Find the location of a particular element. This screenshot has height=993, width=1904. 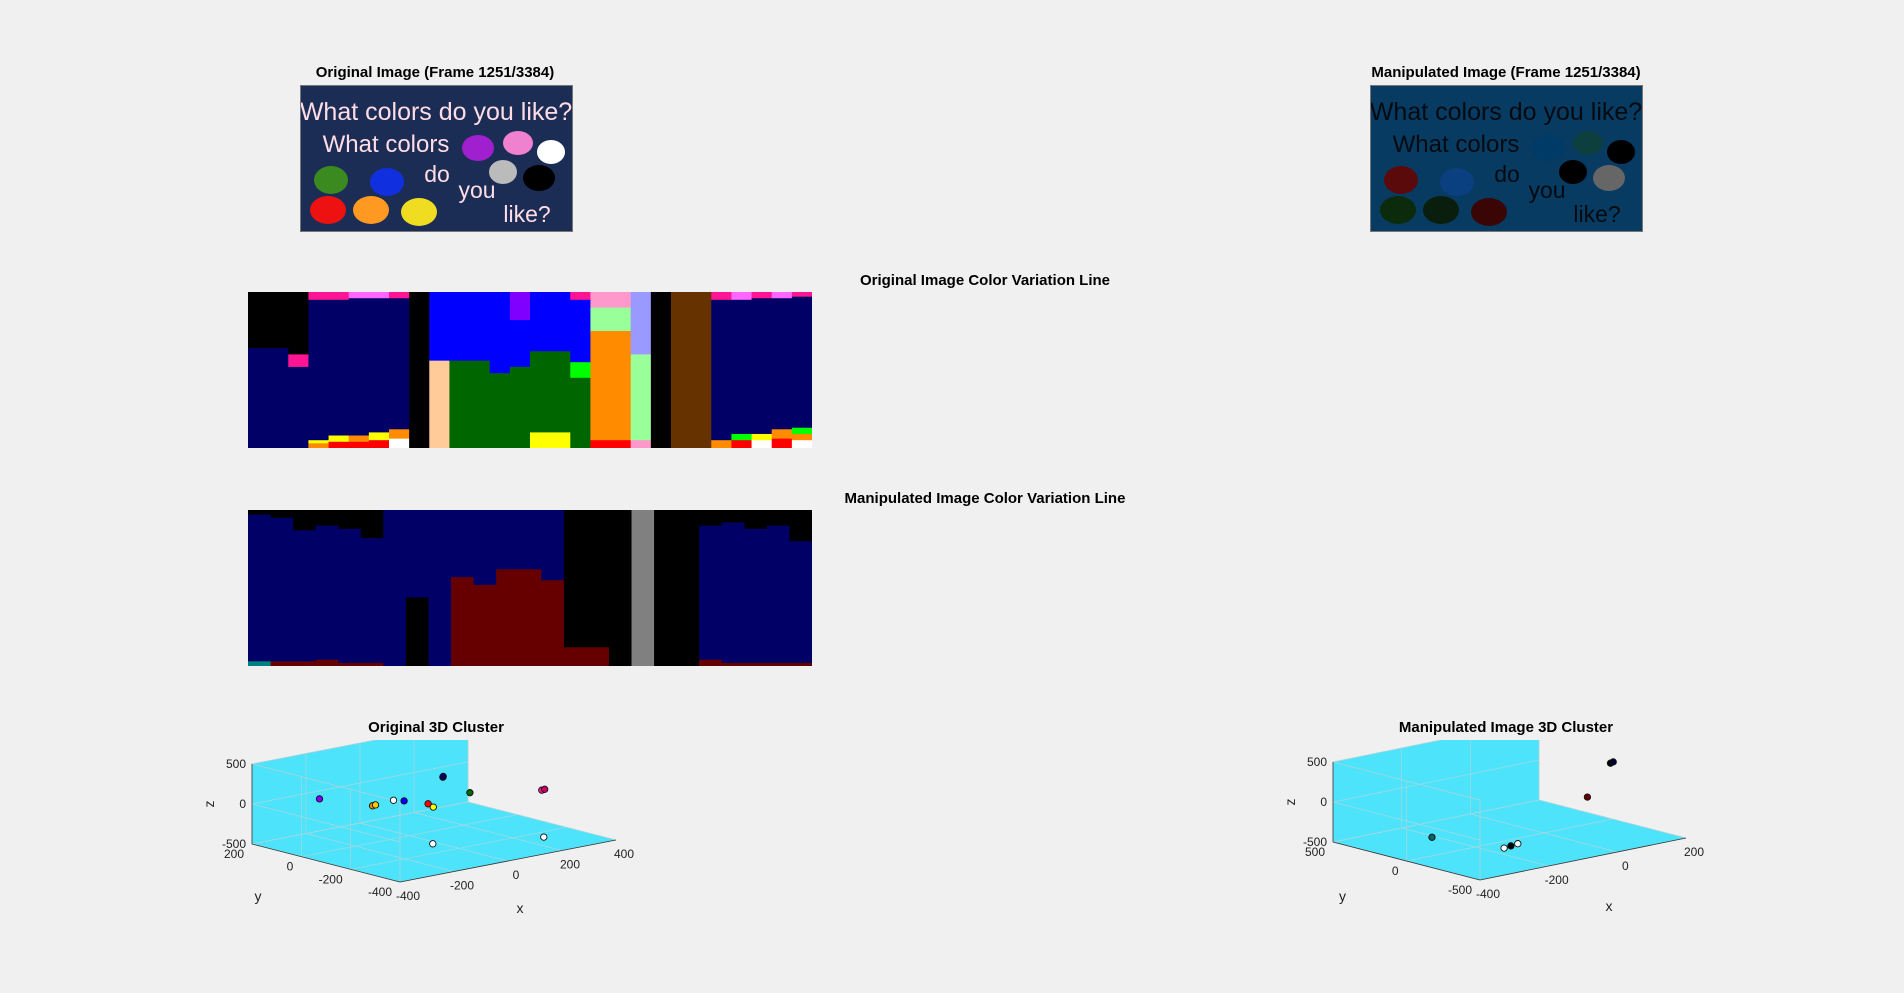

manipulated-image-caption-line1: What colors do you like? is located at coordinates (1506, 112).